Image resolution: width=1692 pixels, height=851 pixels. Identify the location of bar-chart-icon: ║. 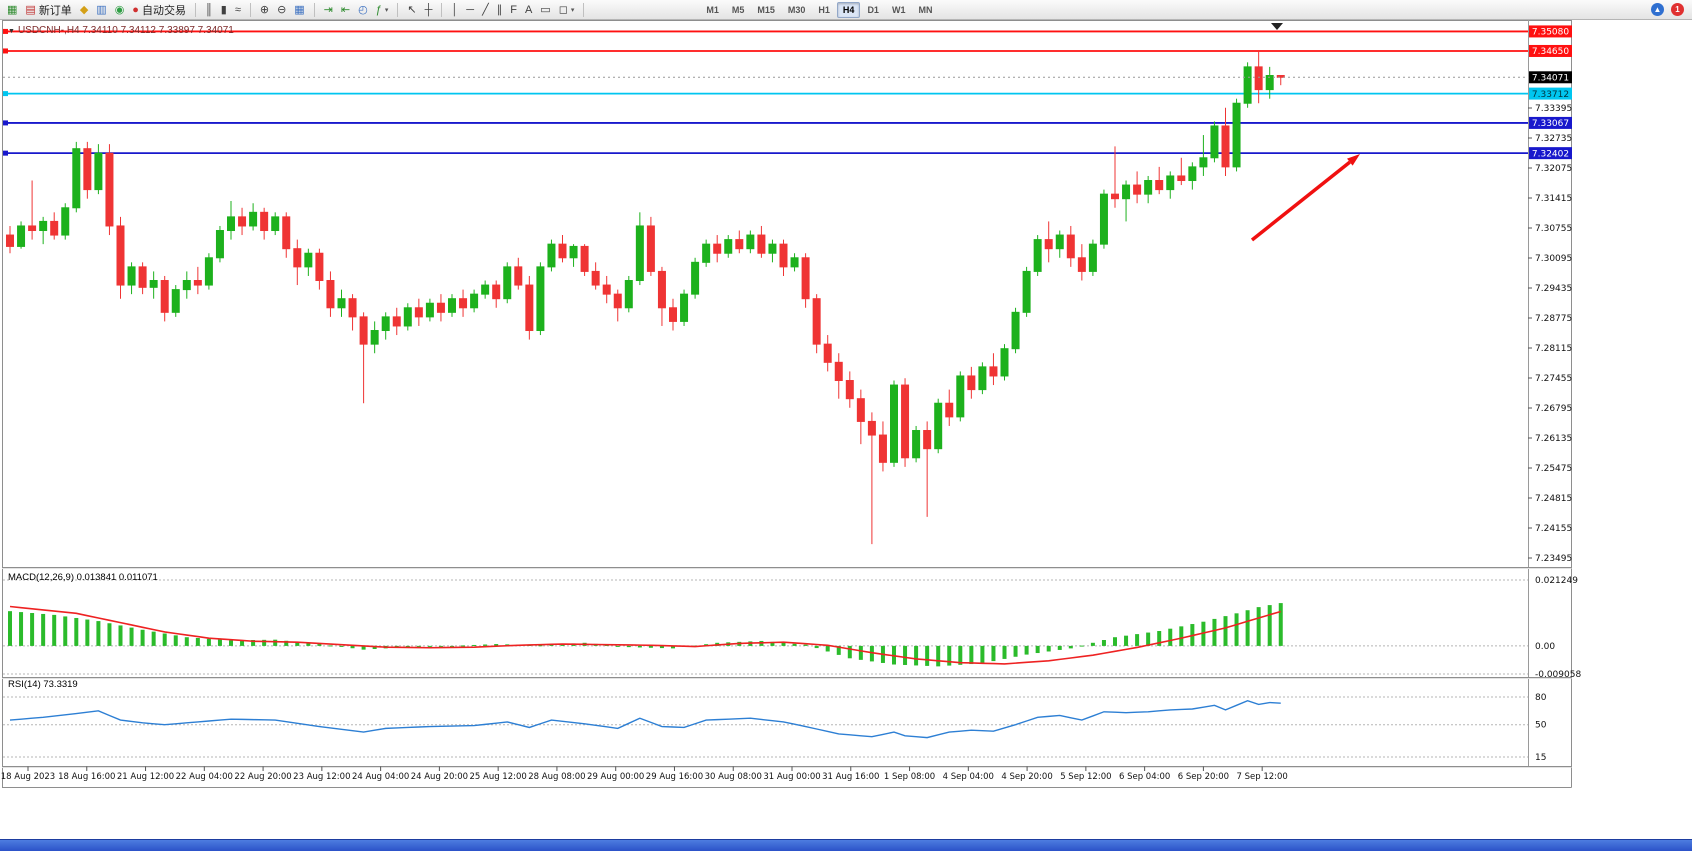
(208, 9).